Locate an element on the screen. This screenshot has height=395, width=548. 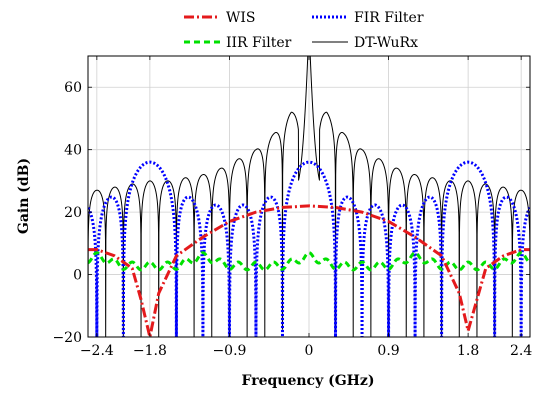
x-tick-label: 1.8 is located at coordinates (468, 351).